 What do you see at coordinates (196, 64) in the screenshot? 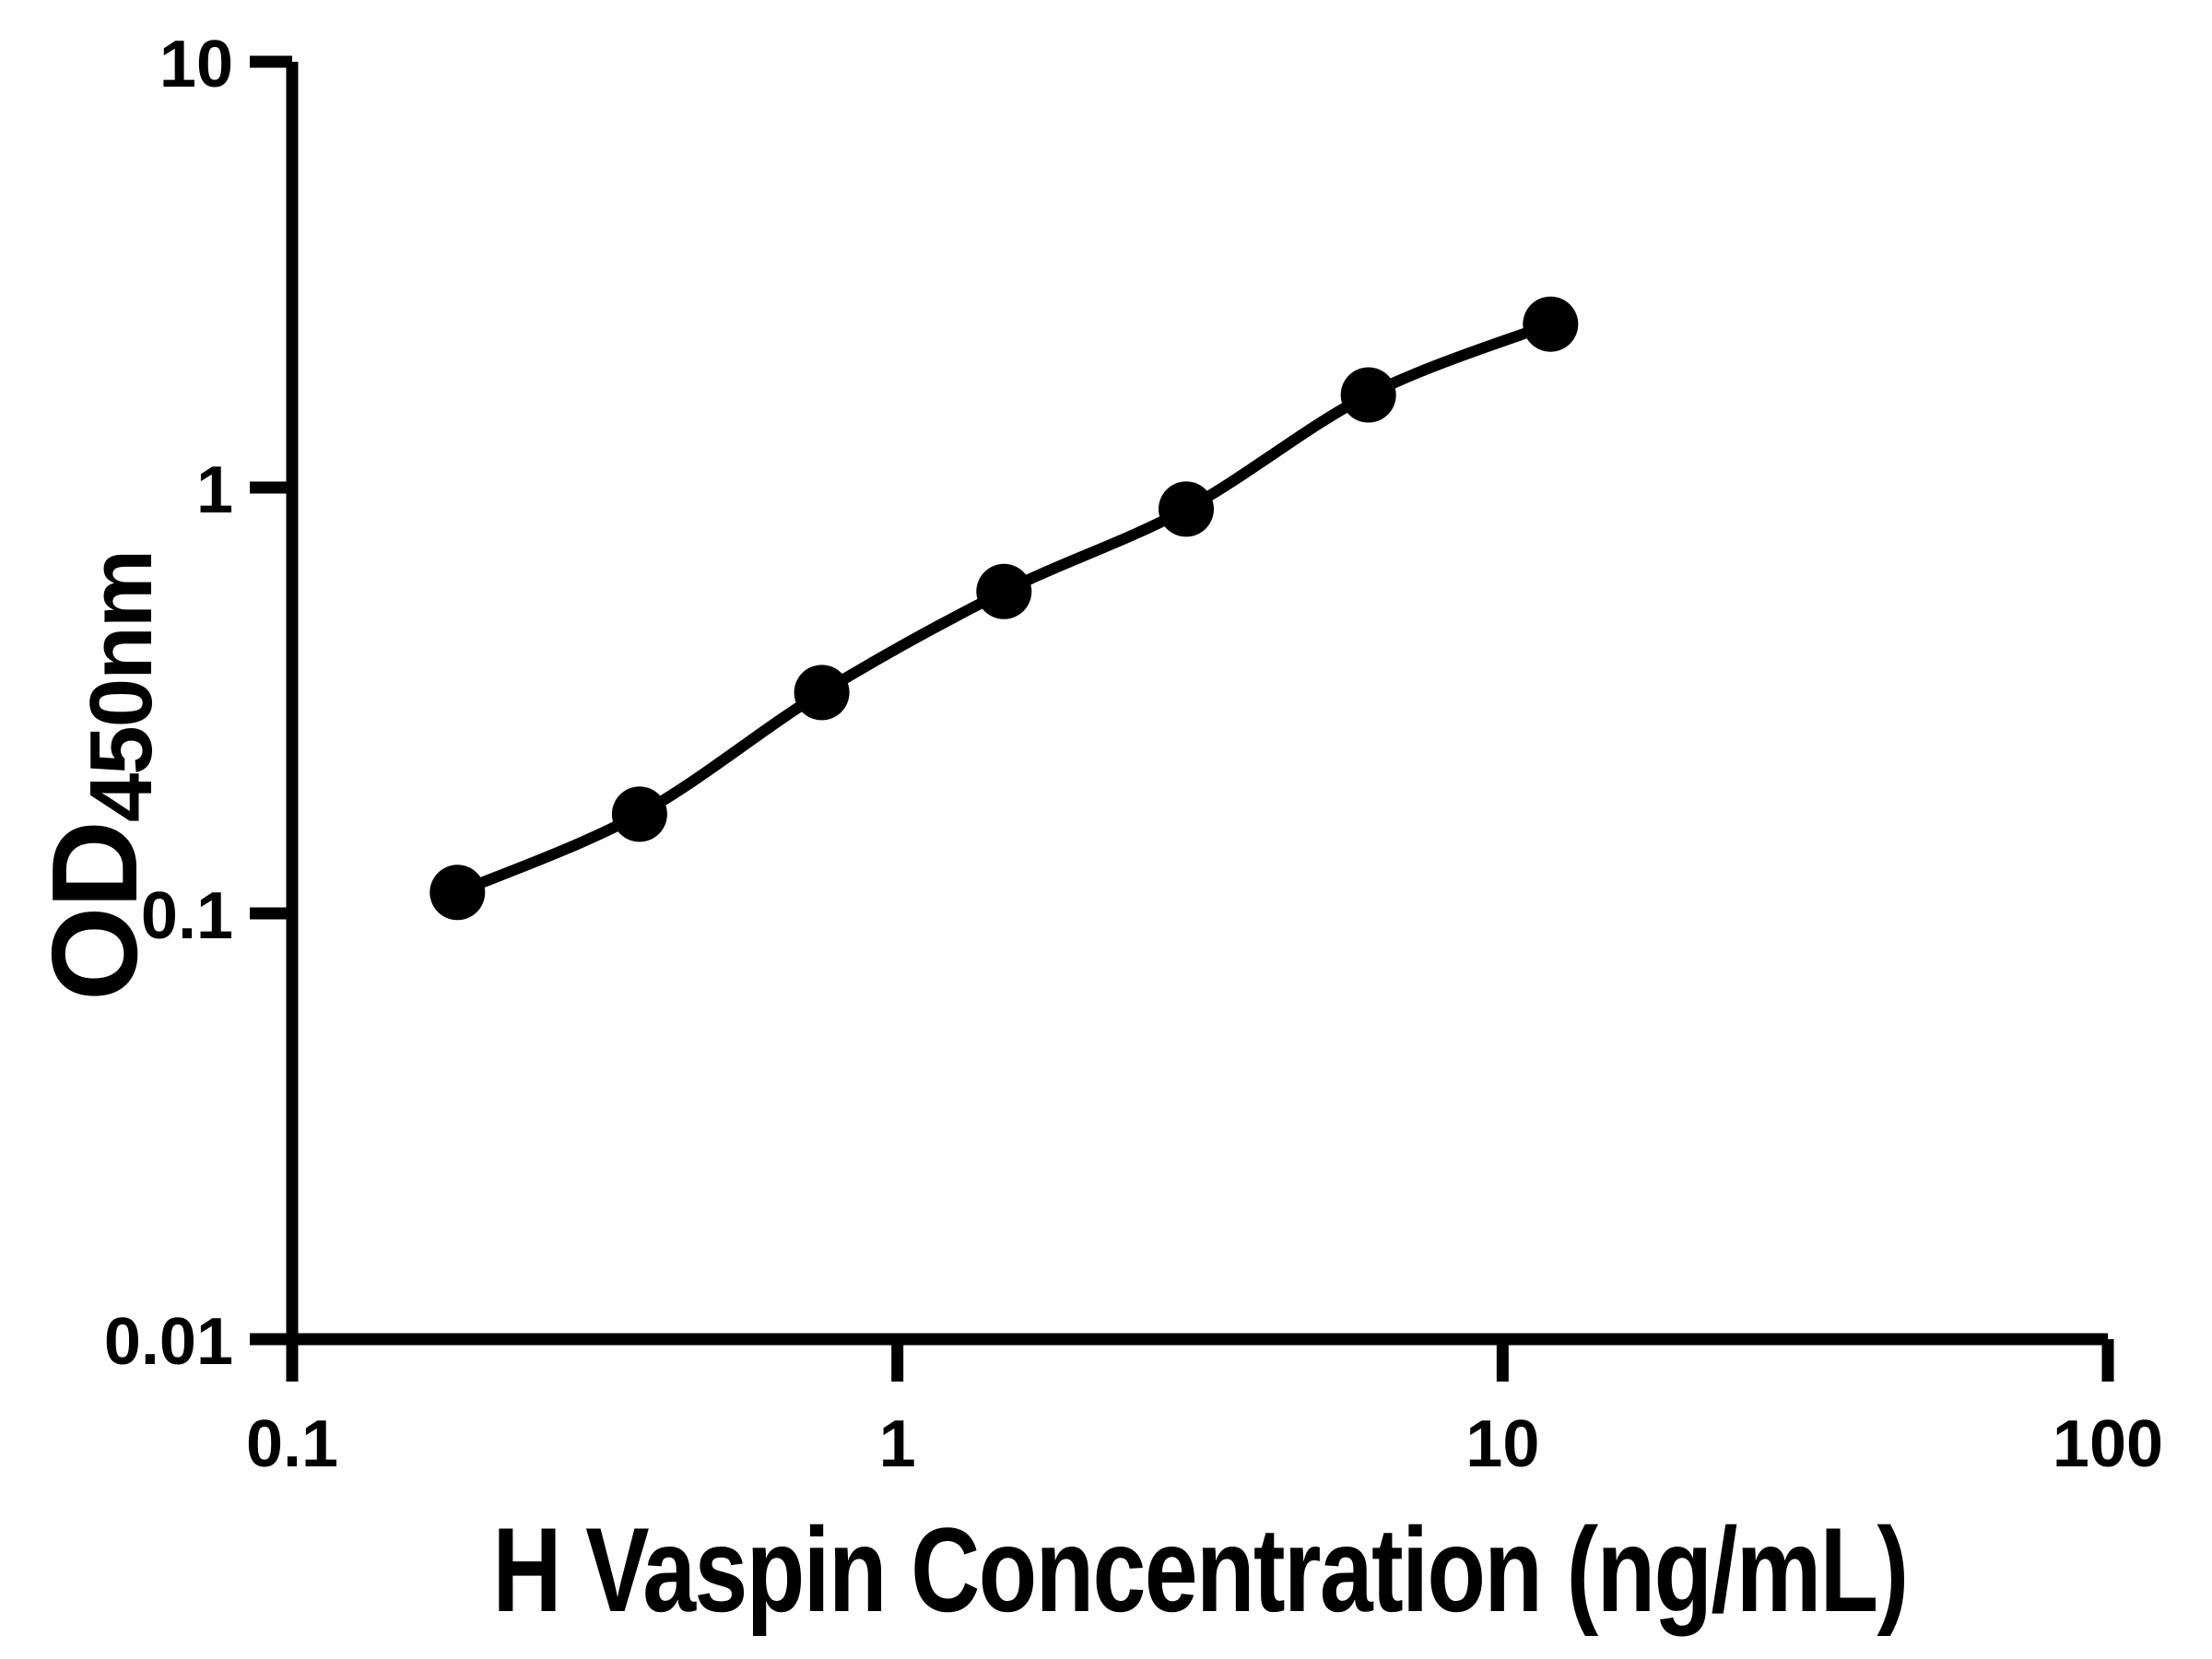
I see `y-tick-label: 10` at bounding box center [196, 64].